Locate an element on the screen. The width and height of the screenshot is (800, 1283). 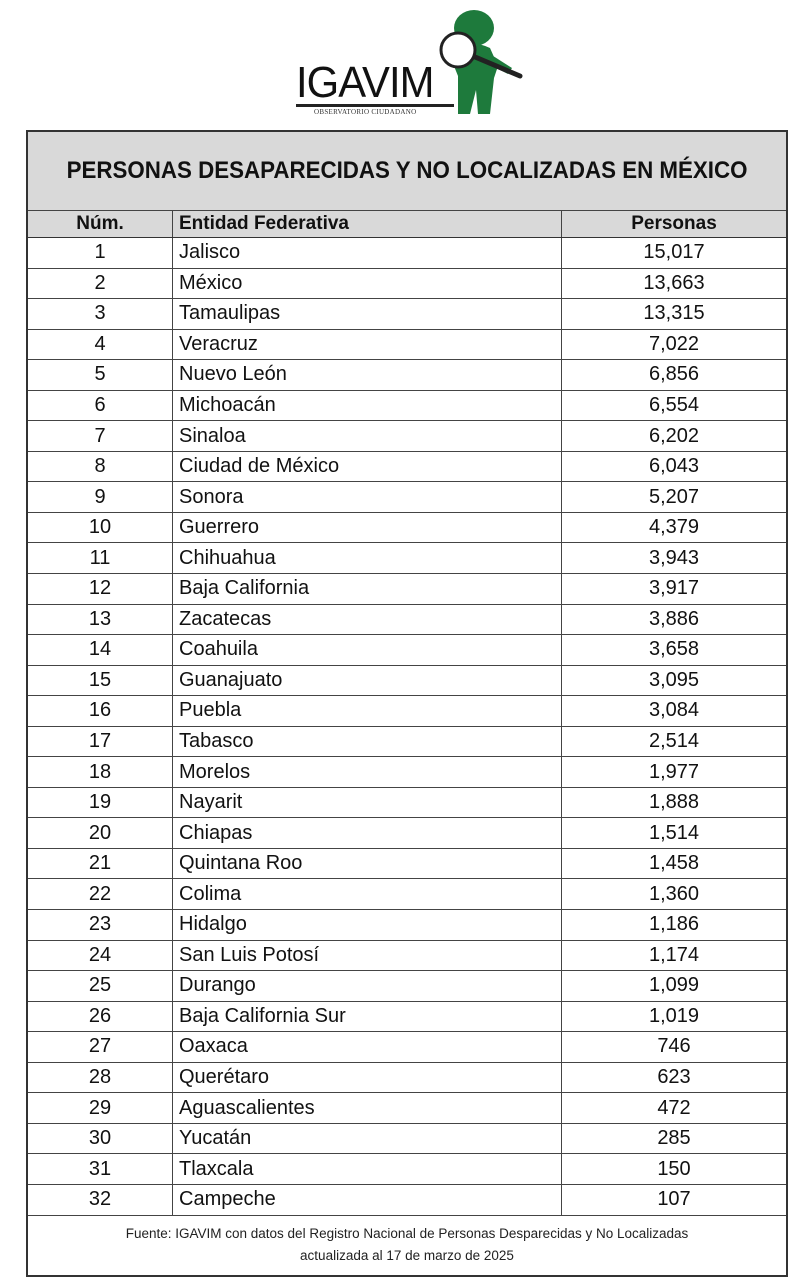
table-row: 16 Puebla 3,084 is located at coordinates (407, 711).